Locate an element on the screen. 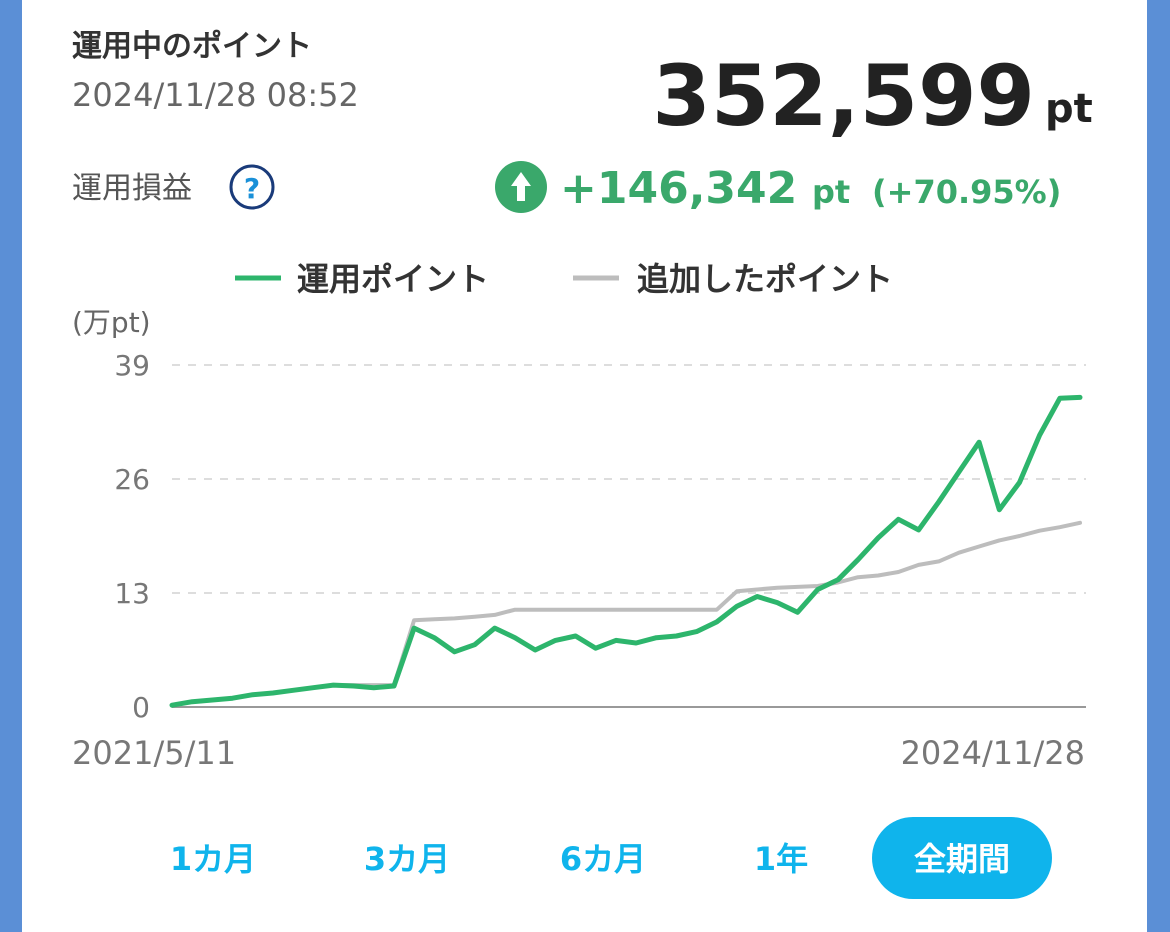  legend-label: 追加したポイント is located at coordinates (765, 279).